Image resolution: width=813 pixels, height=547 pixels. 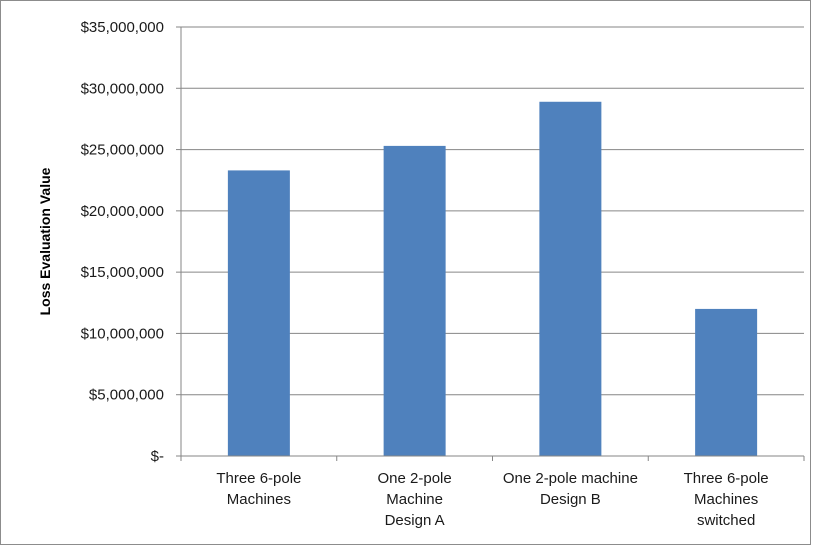 I want to click on x-tick-label: Three 6-pole Machines switched, so click(x=726, y=499).